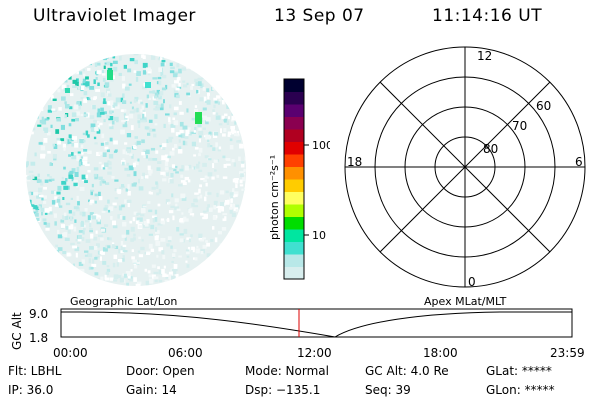 This screenshot has height=400, width=600. I want to click on status-door: Door: Open, so click(160, 371).